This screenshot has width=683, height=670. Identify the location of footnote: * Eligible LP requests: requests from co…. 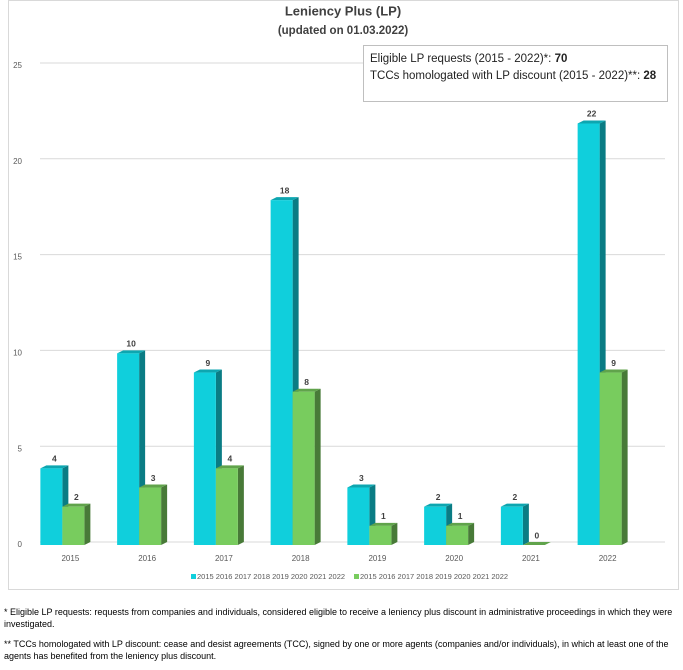
(338, 618).